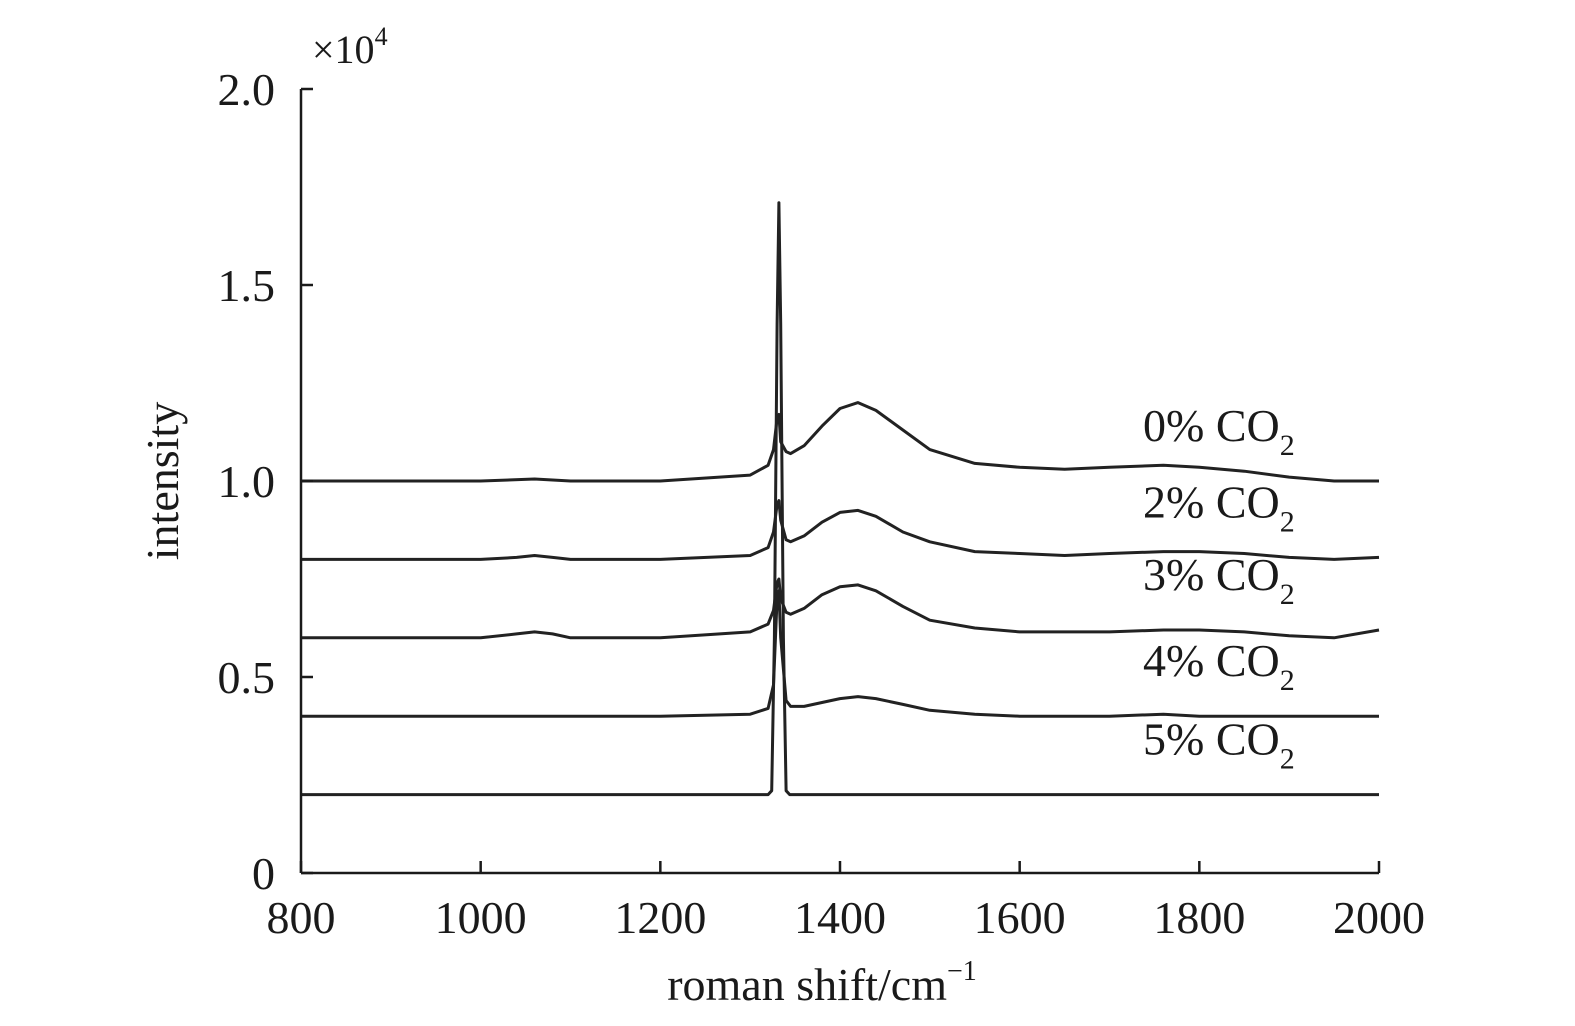 This screenshot has height=1026, width=1575. Describe the element at coordinates (1199, 917) in the screenshot. I see `x-tick-label: 1800` at that location.